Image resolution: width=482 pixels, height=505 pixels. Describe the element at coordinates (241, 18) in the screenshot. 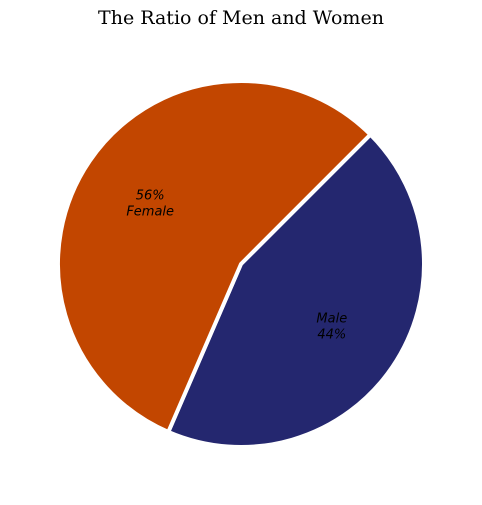

I see `chart-title: The Ratio of Men and Women` at that location.